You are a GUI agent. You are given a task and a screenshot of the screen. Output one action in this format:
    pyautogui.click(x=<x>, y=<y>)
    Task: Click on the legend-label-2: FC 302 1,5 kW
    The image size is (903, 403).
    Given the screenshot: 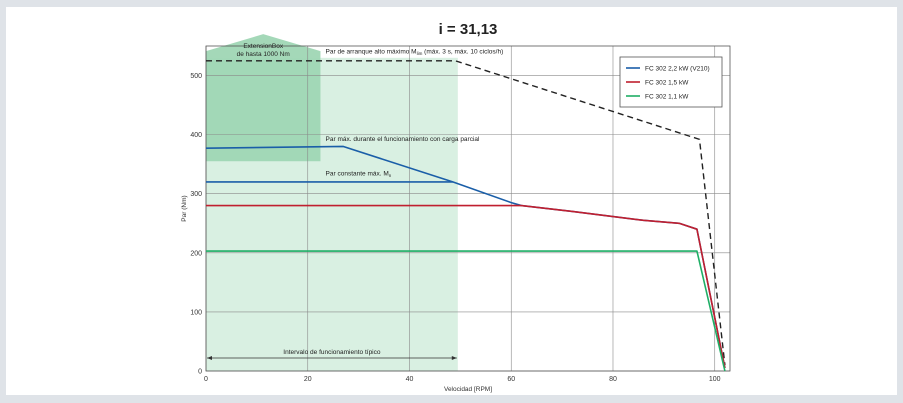 What is the action you would take?
    pyautogui.click(x=667, y=82)
    